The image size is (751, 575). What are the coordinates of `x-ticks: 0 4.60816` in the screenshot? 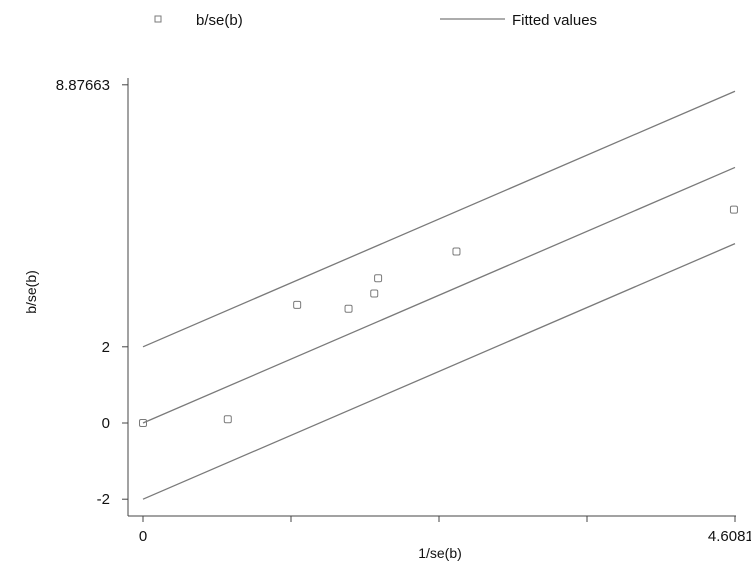 It's located at (445, 530).